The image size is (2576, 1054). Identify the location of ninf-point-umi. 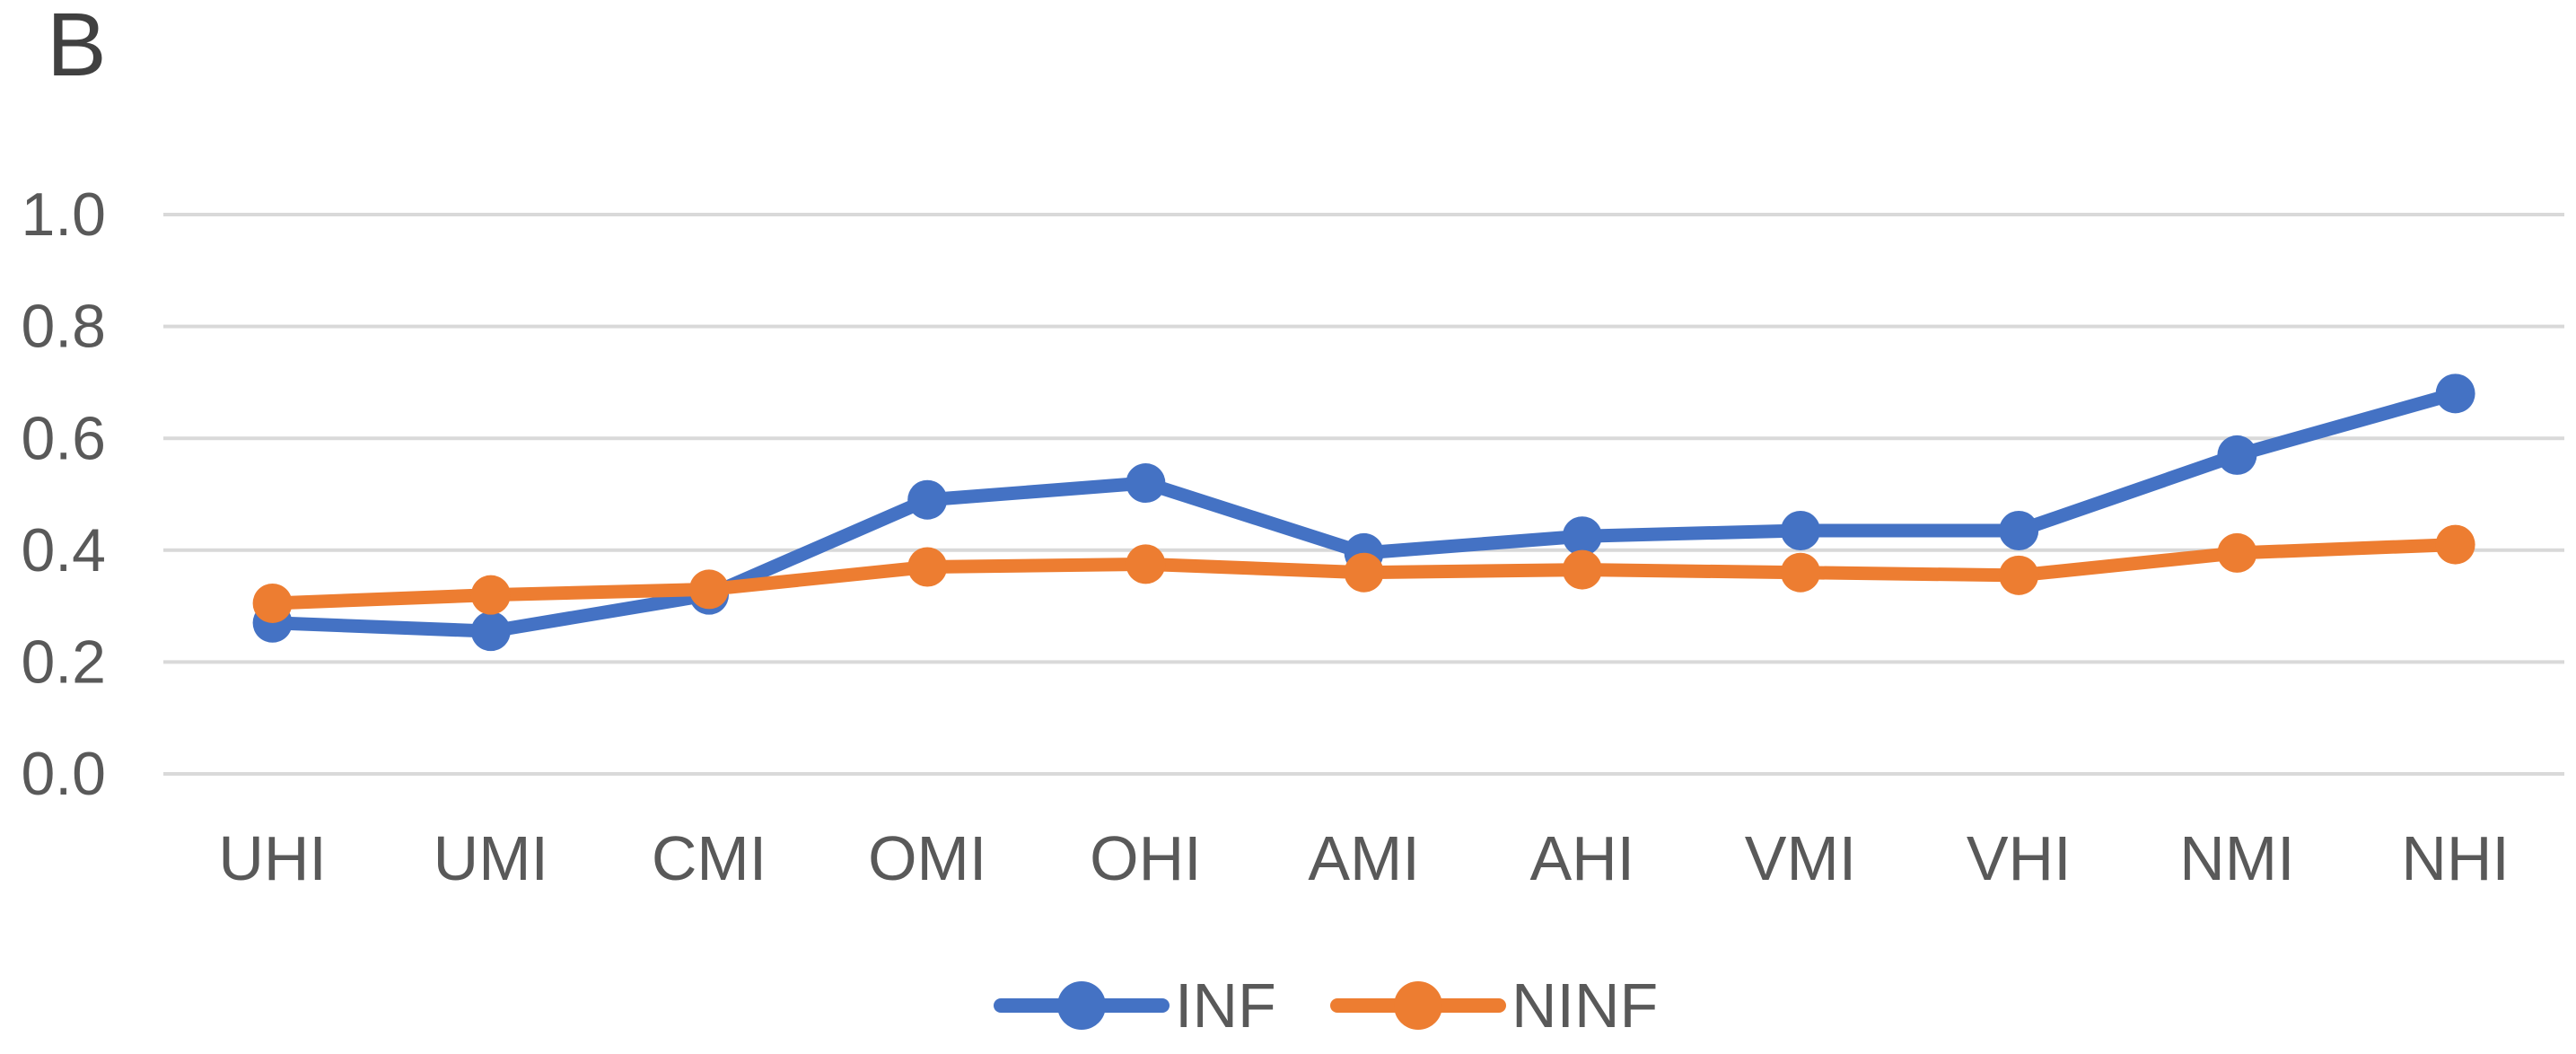
(490, 595).